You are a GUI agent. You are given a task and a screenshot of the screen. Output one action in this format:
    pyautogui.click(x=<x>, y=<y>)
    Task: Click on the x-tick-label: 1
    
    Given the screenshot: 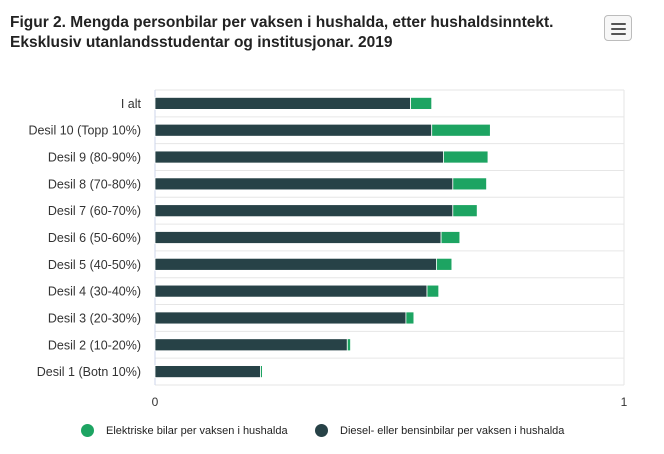 What is the action you would take?
    pyautogui.click(x=624, y=402)
    